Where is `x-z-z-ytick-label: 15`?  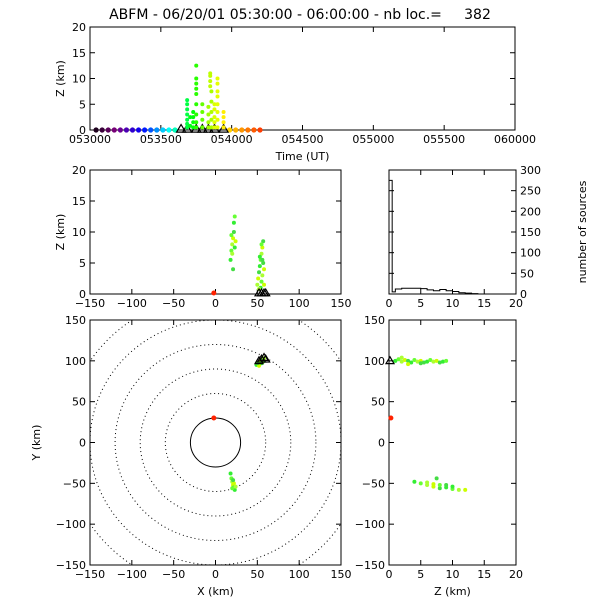
x-z-z-ytick-label: 15 is located at coordinates (79, 201).